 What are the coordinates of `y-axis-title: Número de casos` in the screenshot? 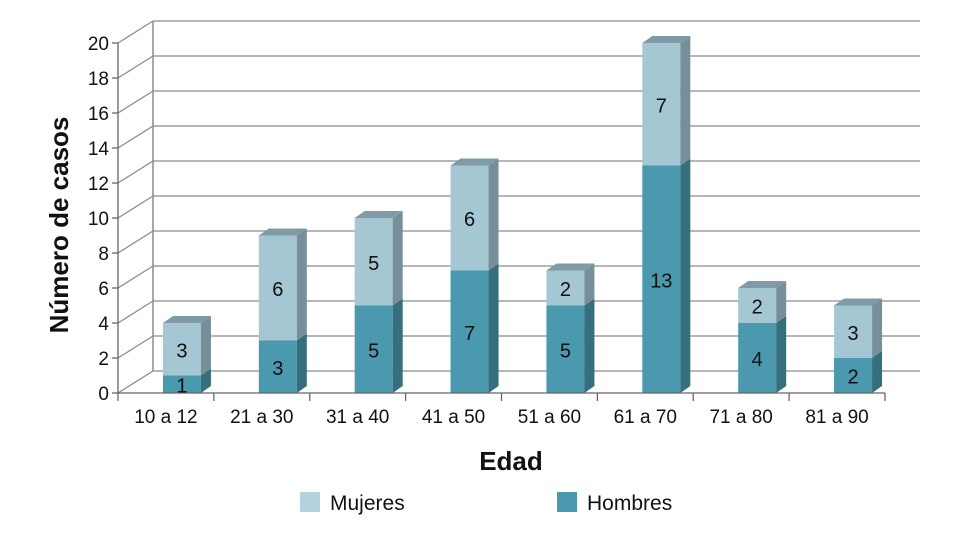 It's located at (59, 225).